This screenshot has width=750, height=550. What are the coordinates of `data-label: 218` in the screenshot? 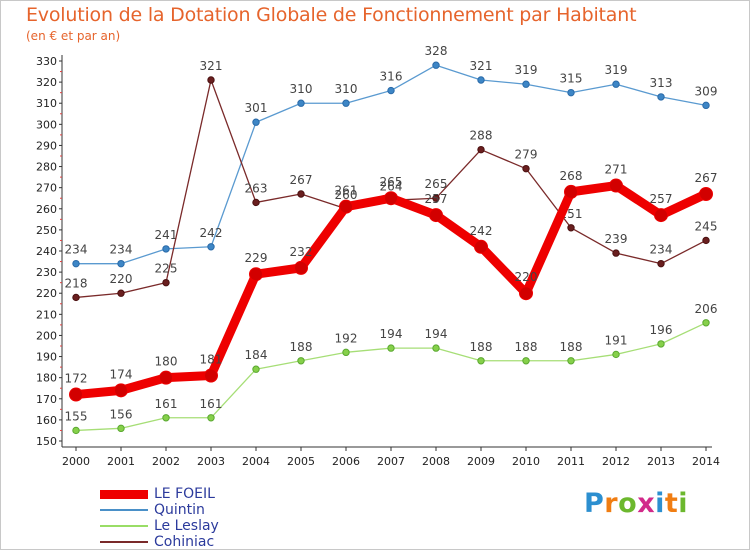 It's located at (76, 283).